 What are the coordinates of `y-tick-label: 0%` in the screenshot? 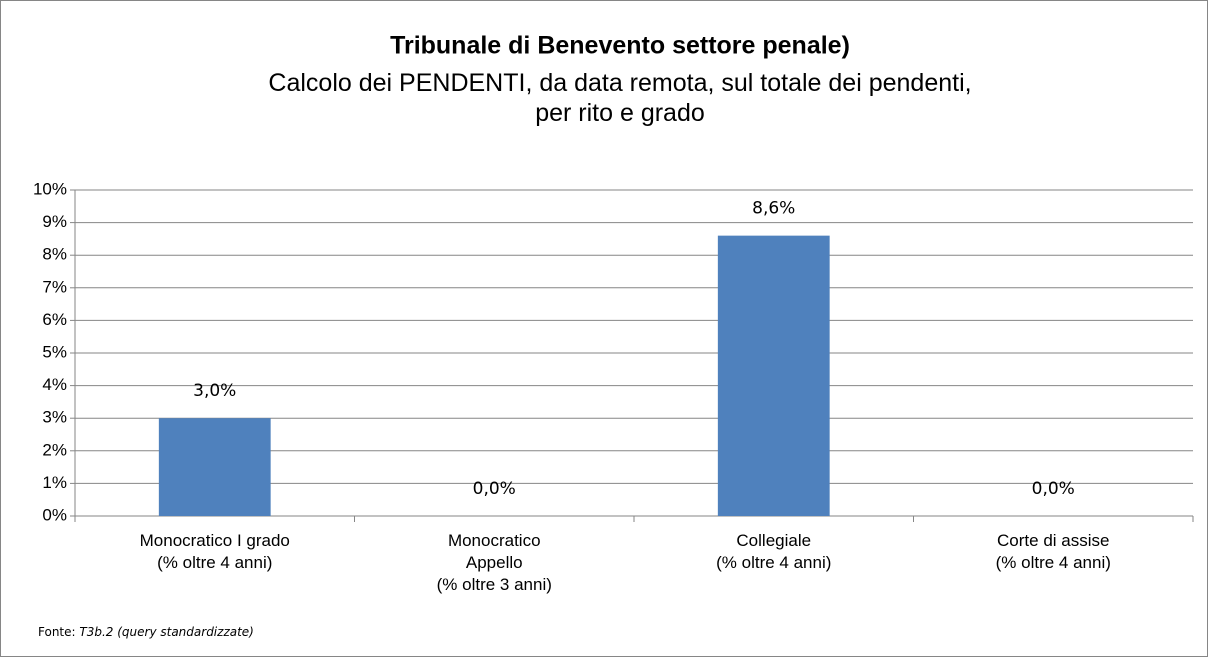 It's located at (54, 514).